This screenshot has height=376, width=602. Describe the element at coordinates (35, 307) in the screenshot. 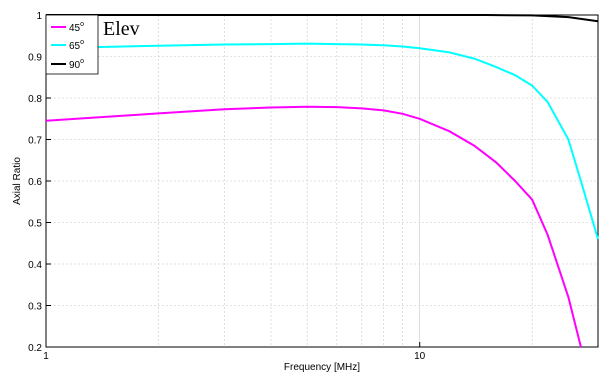

I see `y-tick-label: 0.3` at that location.